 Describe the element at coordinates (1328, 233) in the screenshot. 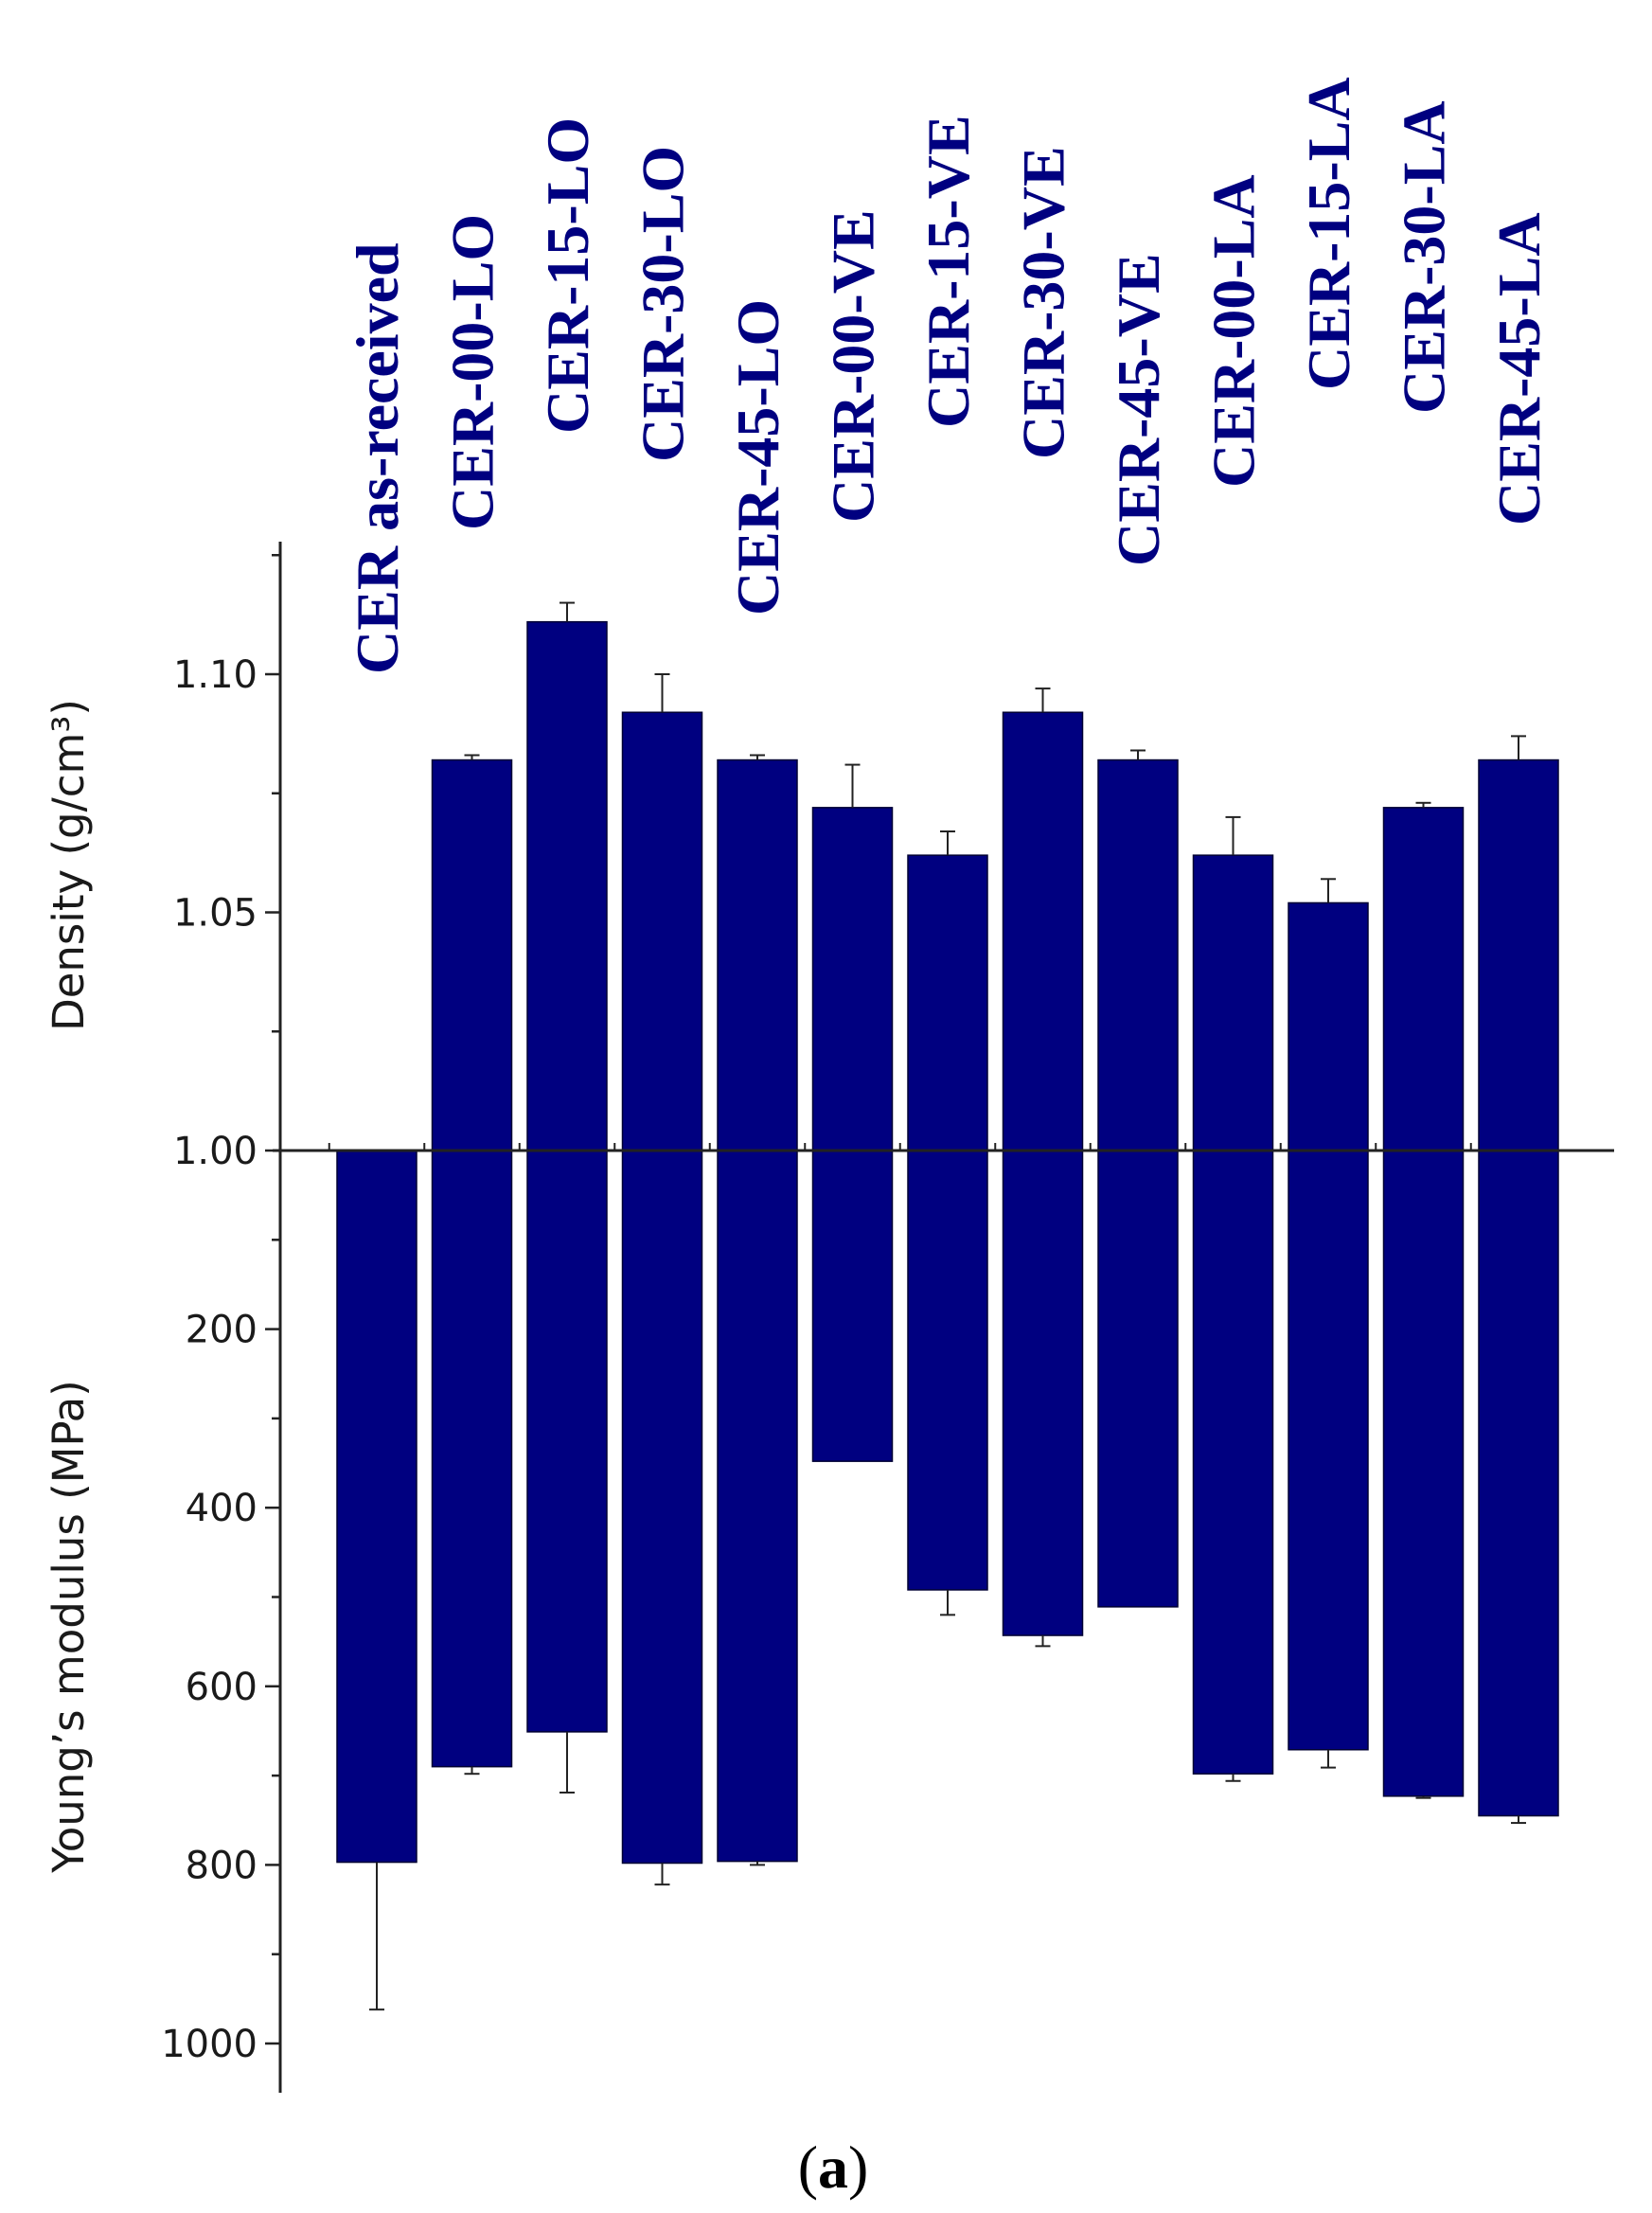

I see `category-label: CER-15-LA` at that location.